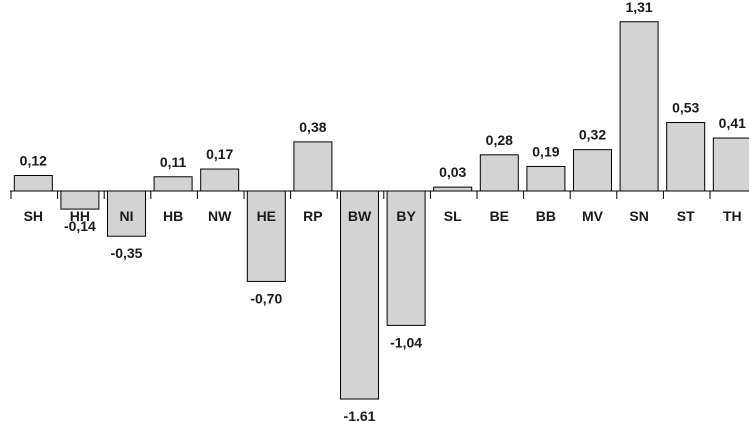  I want to click on category-label-ni: NI, so click(127, 216).